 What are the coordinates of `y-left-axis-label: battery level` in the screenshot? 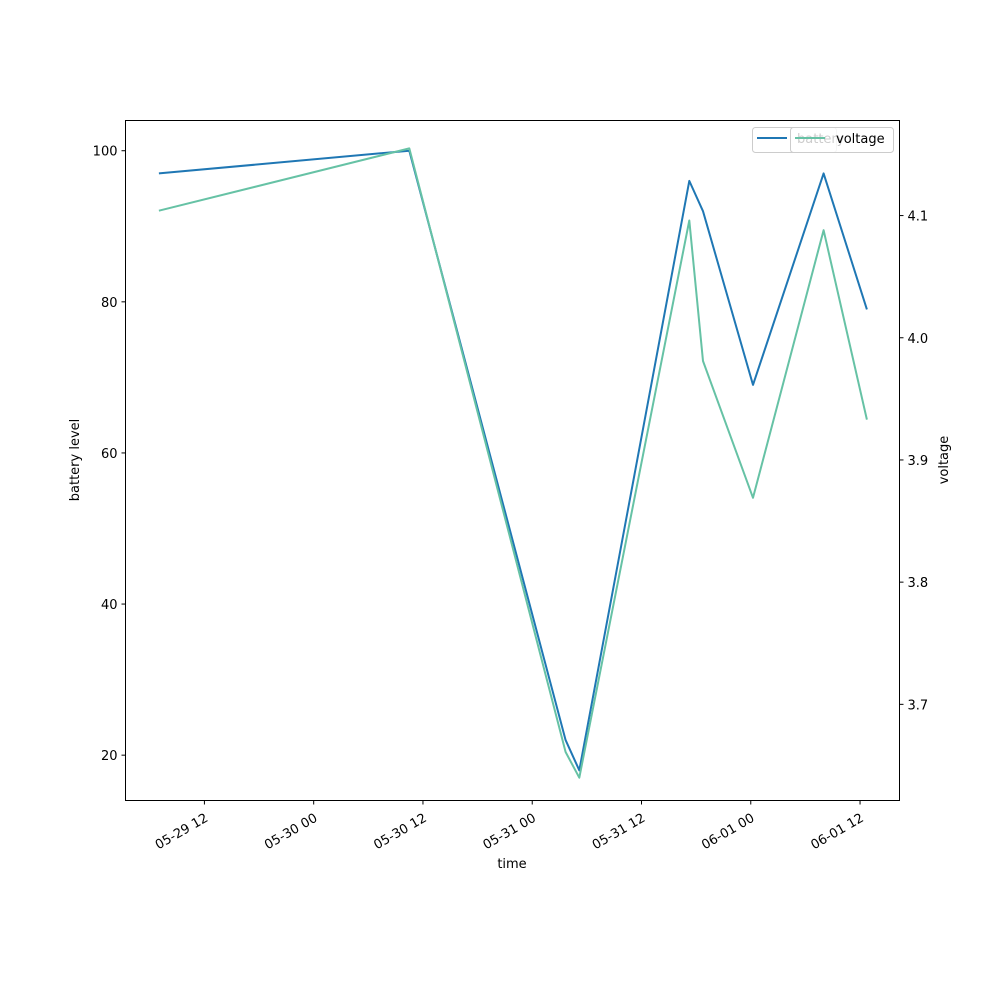 It's located at (75, 460).